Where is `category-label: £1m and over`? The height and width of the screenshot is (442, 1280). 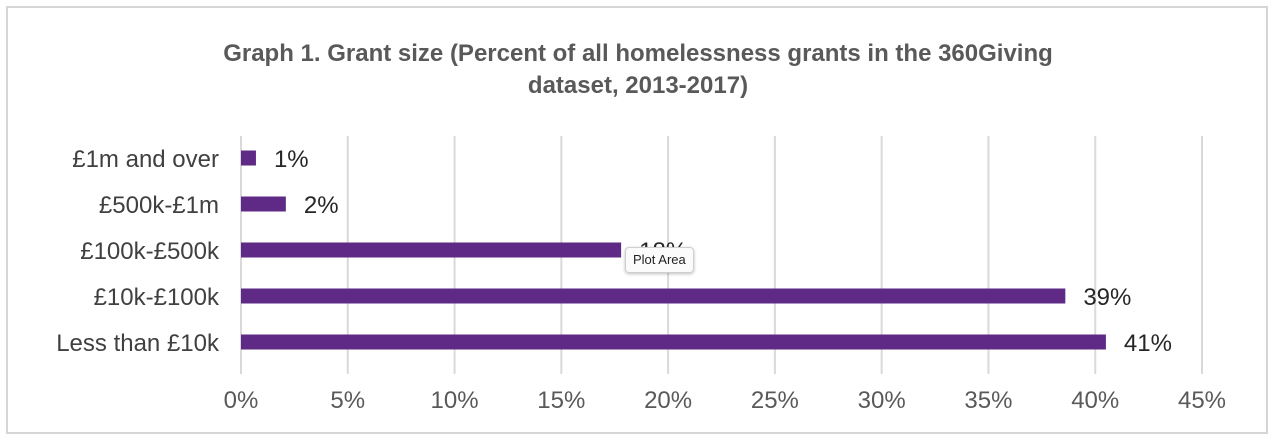 category-label: £1m and over is located at coordinates (145, 159).